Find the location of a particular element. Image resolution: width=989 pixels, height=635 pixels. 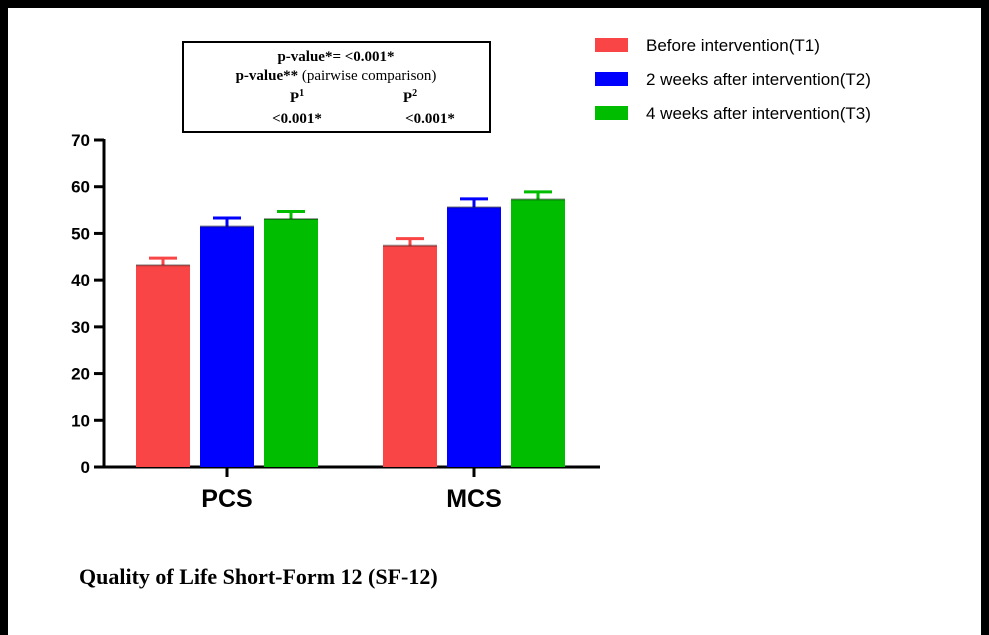

annotation-p1-value: <0.001* is located at coordinates (297, 119).